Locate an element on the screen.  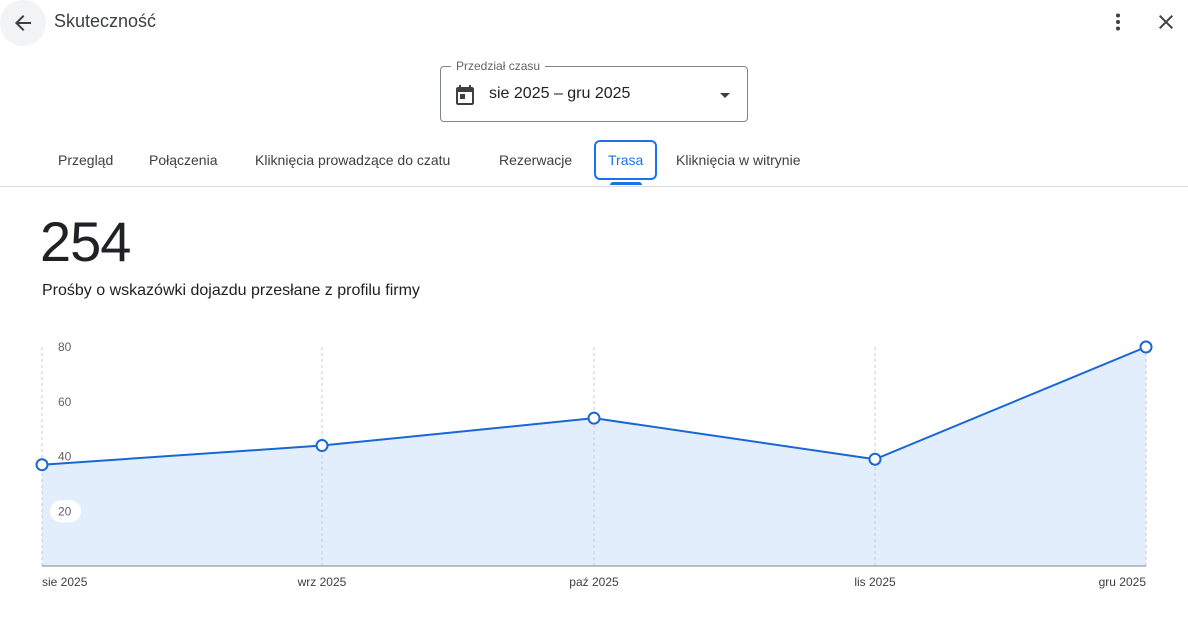
close-icon is located at coordinates (1166, 22).